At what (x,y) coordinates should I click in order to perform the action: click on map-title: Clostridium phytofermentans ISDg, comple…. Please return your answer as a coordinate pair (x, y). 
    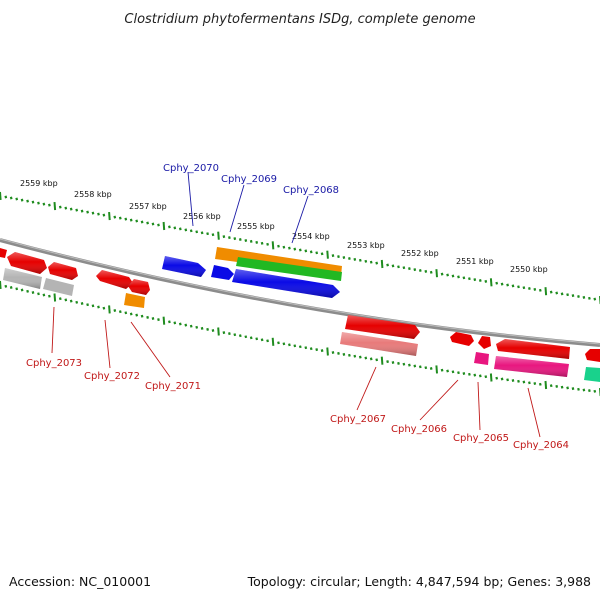
    Looking at the image, I should click on (299, 19).